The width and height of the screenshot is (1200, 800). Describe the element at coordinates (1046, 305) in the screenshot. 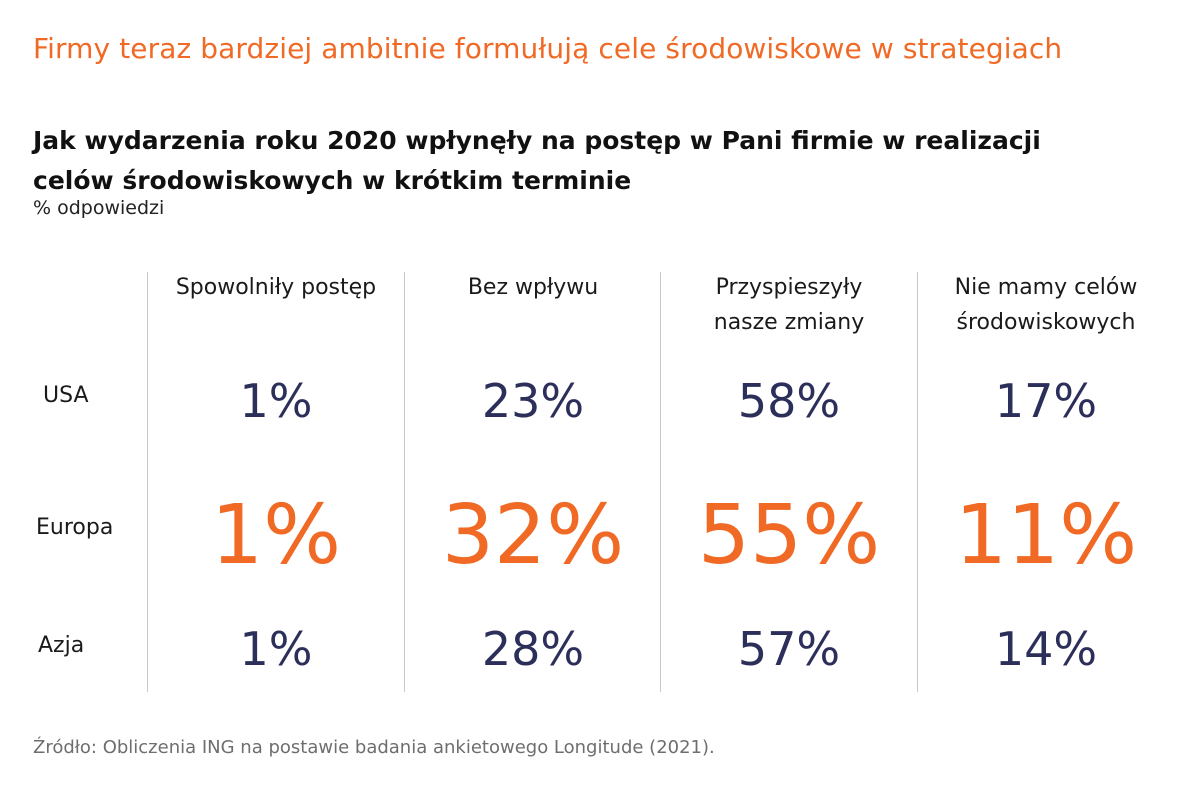

I see `column-header-no-goals: Nie mamy celów środowiskowych` at that location.